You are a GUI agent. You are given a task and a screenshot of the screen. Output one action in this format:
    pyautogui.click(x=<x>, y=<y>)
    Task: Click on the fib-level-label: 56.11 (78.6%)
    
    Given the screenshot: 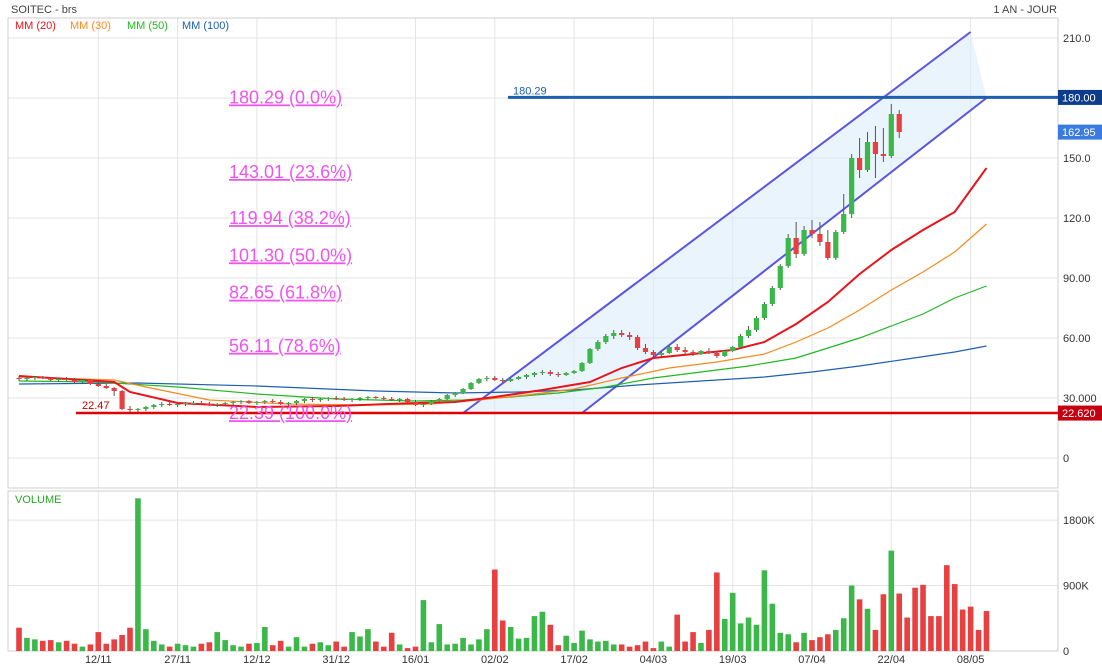 What is the action you would take?
    pyautogui.click(x=285, y=346)
    